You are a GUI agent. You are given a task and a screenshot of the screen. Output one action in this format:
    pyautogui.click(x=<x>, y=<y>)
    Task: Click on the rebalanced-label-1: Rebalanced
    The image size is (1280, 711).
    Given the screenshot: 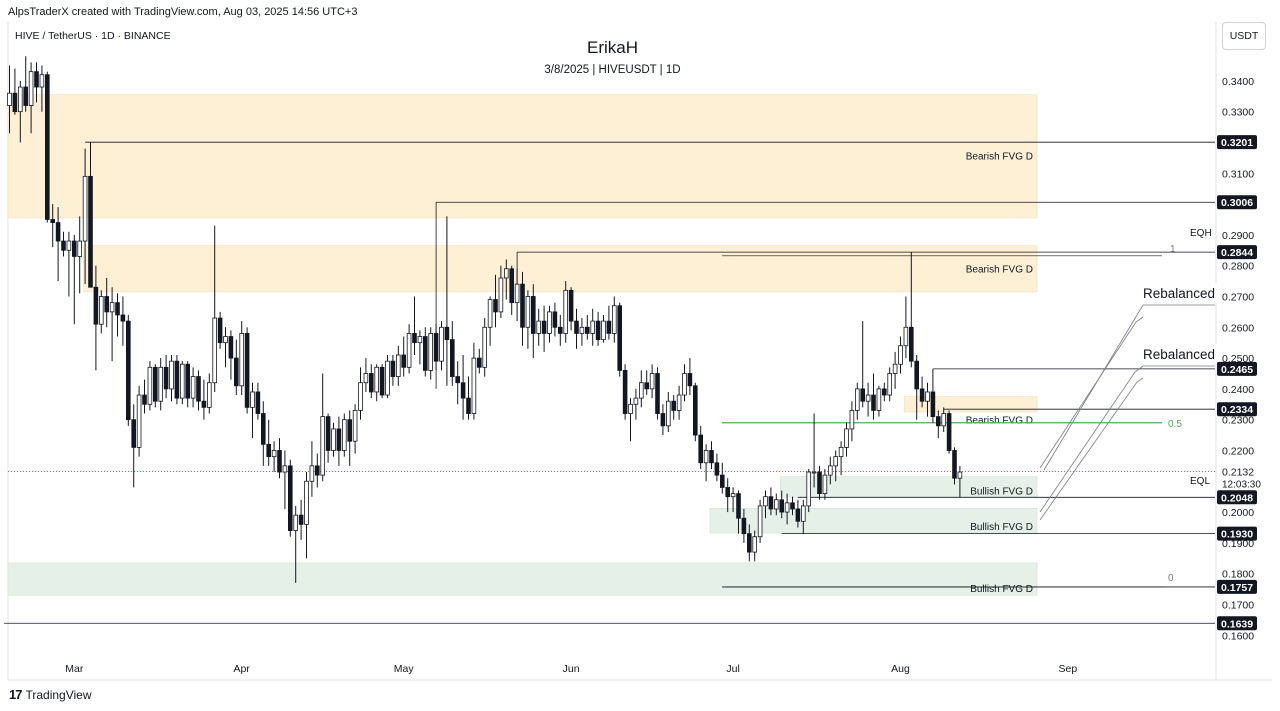 What is the action you would take?
    pyautogui.click(x=1179, y=293)
    